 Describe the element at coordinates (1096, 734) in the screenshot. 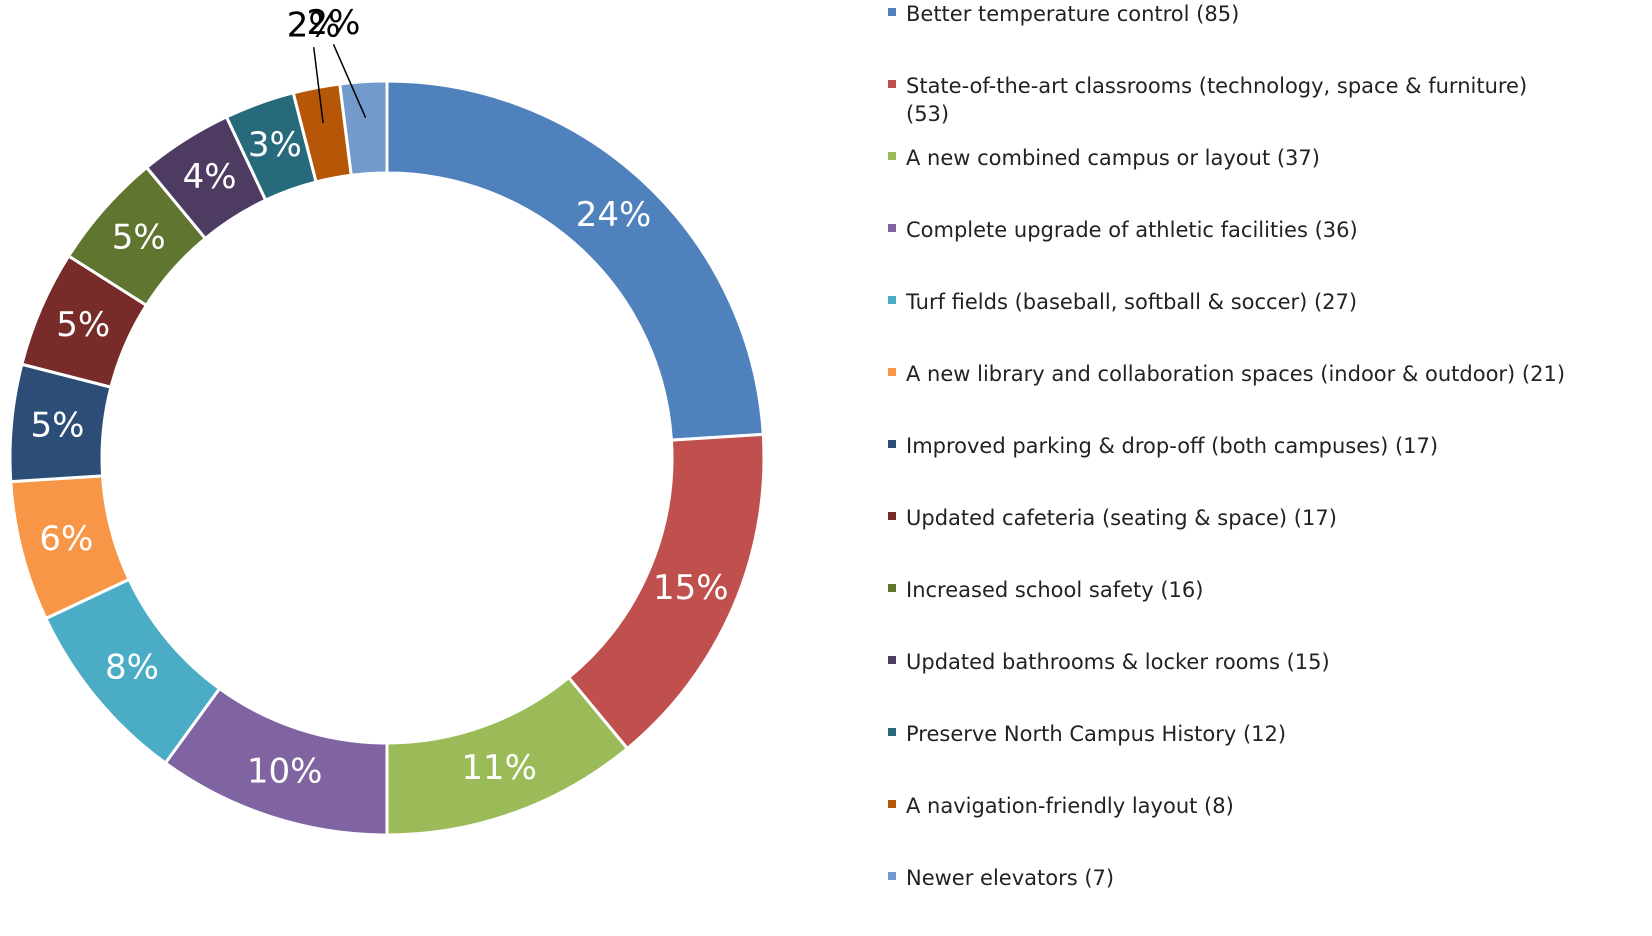

I see `legend-label: Preserve North Campus History (12)` at that location.